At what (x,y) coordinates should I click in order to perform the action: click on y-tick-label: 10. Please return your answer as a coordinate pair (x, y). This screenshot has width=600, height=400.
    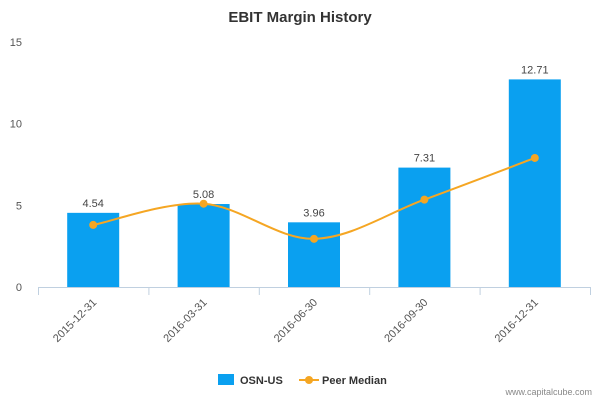
    Looking at the image, I should click on (16, 125).